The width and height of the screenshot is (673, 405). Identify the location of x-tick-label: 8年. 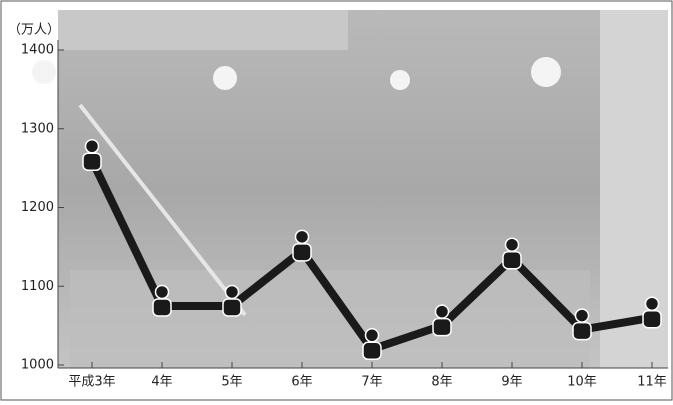
(441, 382).